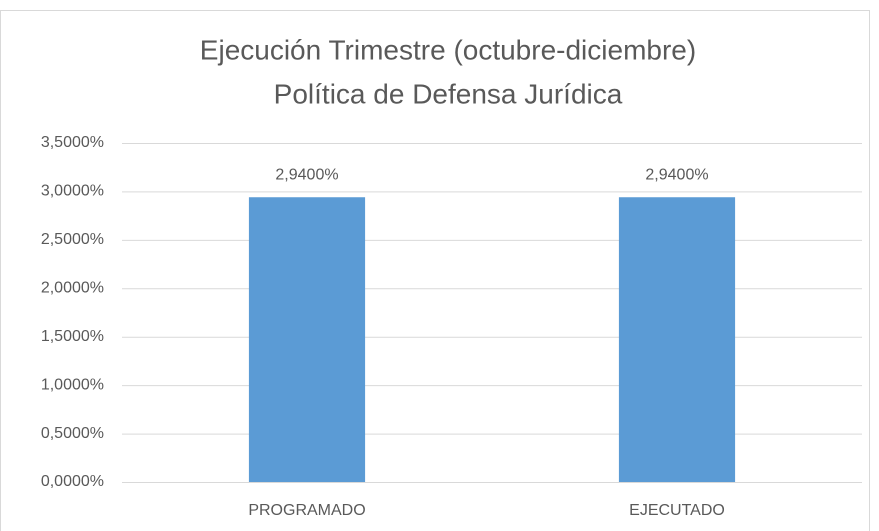  Describe the element at coordinates (306, 510) in the screenshot. I see `x-tick-label: PROGRAMADO` at that location.